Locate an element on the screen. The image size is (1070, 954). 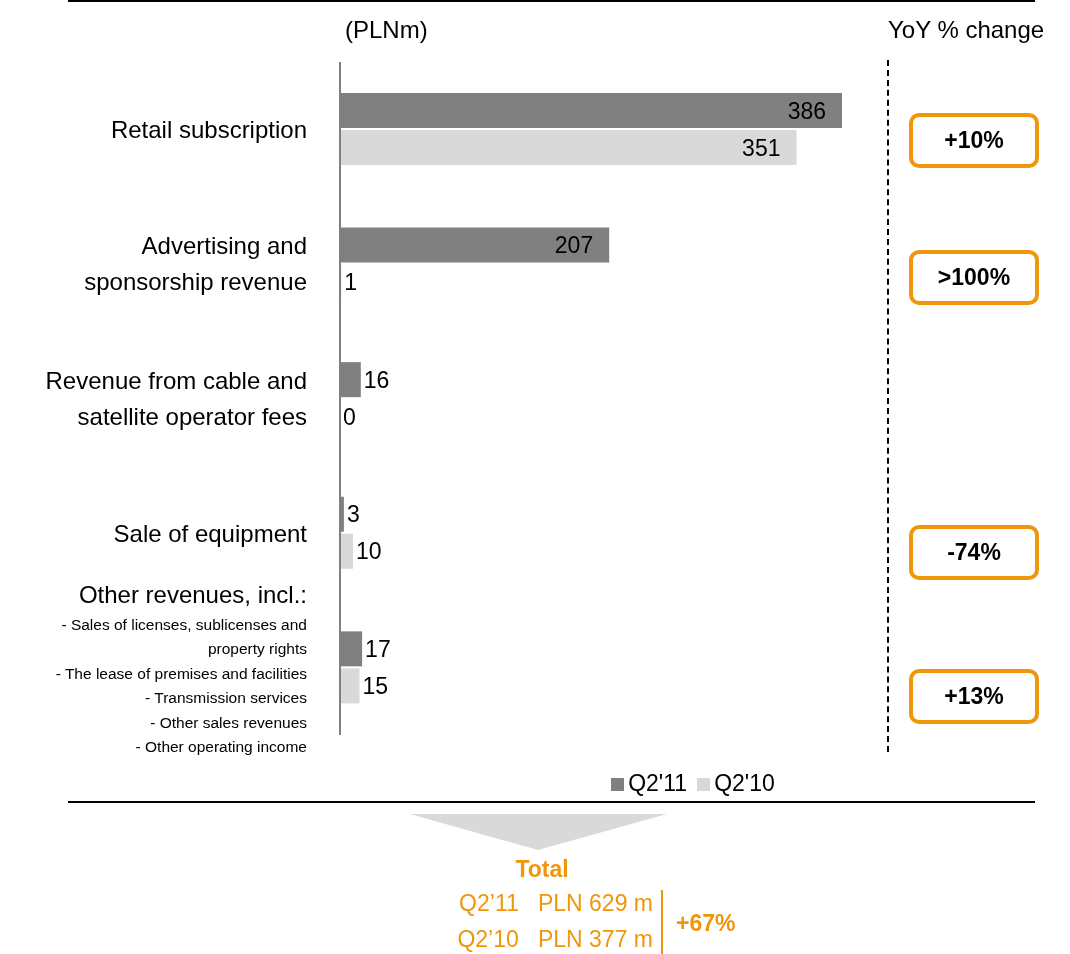
data-label: 15 is located at coordinates (375, 685).